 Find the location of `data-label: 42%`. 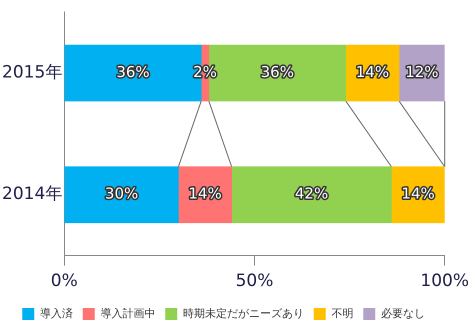

data-label: 42% is located at coordinates (311, 193).